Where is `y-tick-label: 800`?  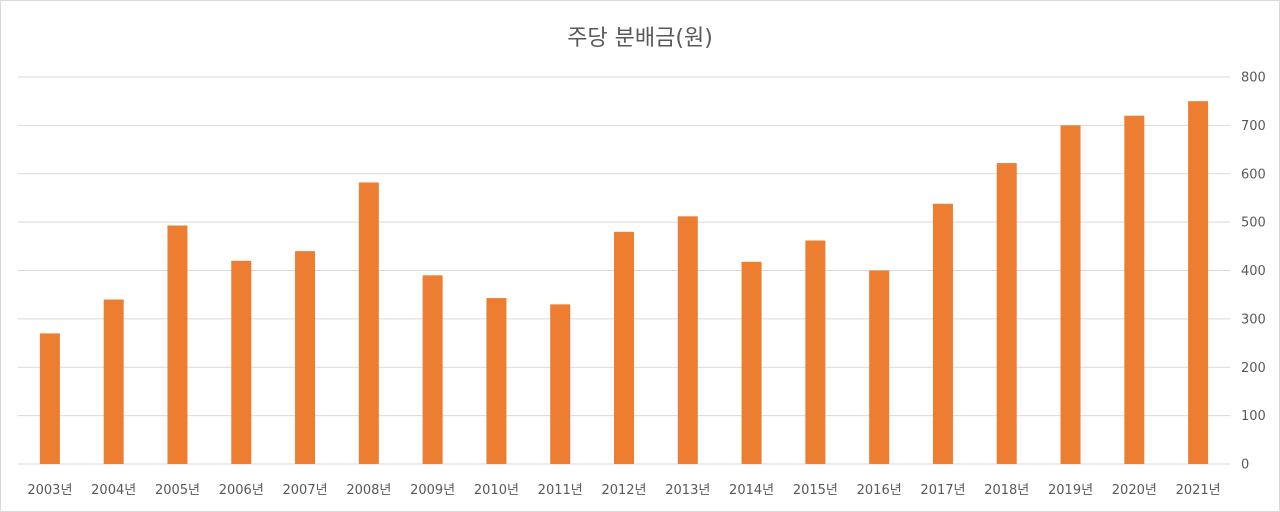
y-tick-label: 800 is located at coordinates (1253, 78).